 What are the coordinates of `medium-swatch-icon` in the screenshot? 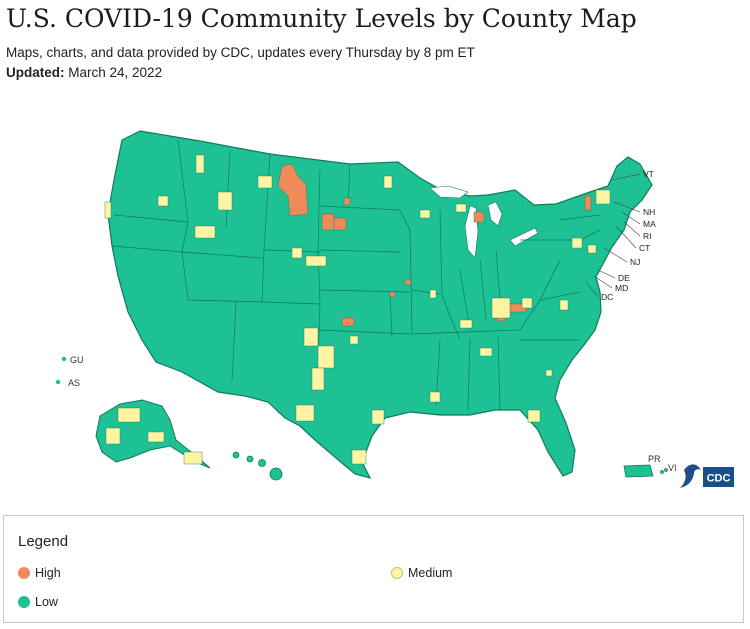 It's located at (397, 573).